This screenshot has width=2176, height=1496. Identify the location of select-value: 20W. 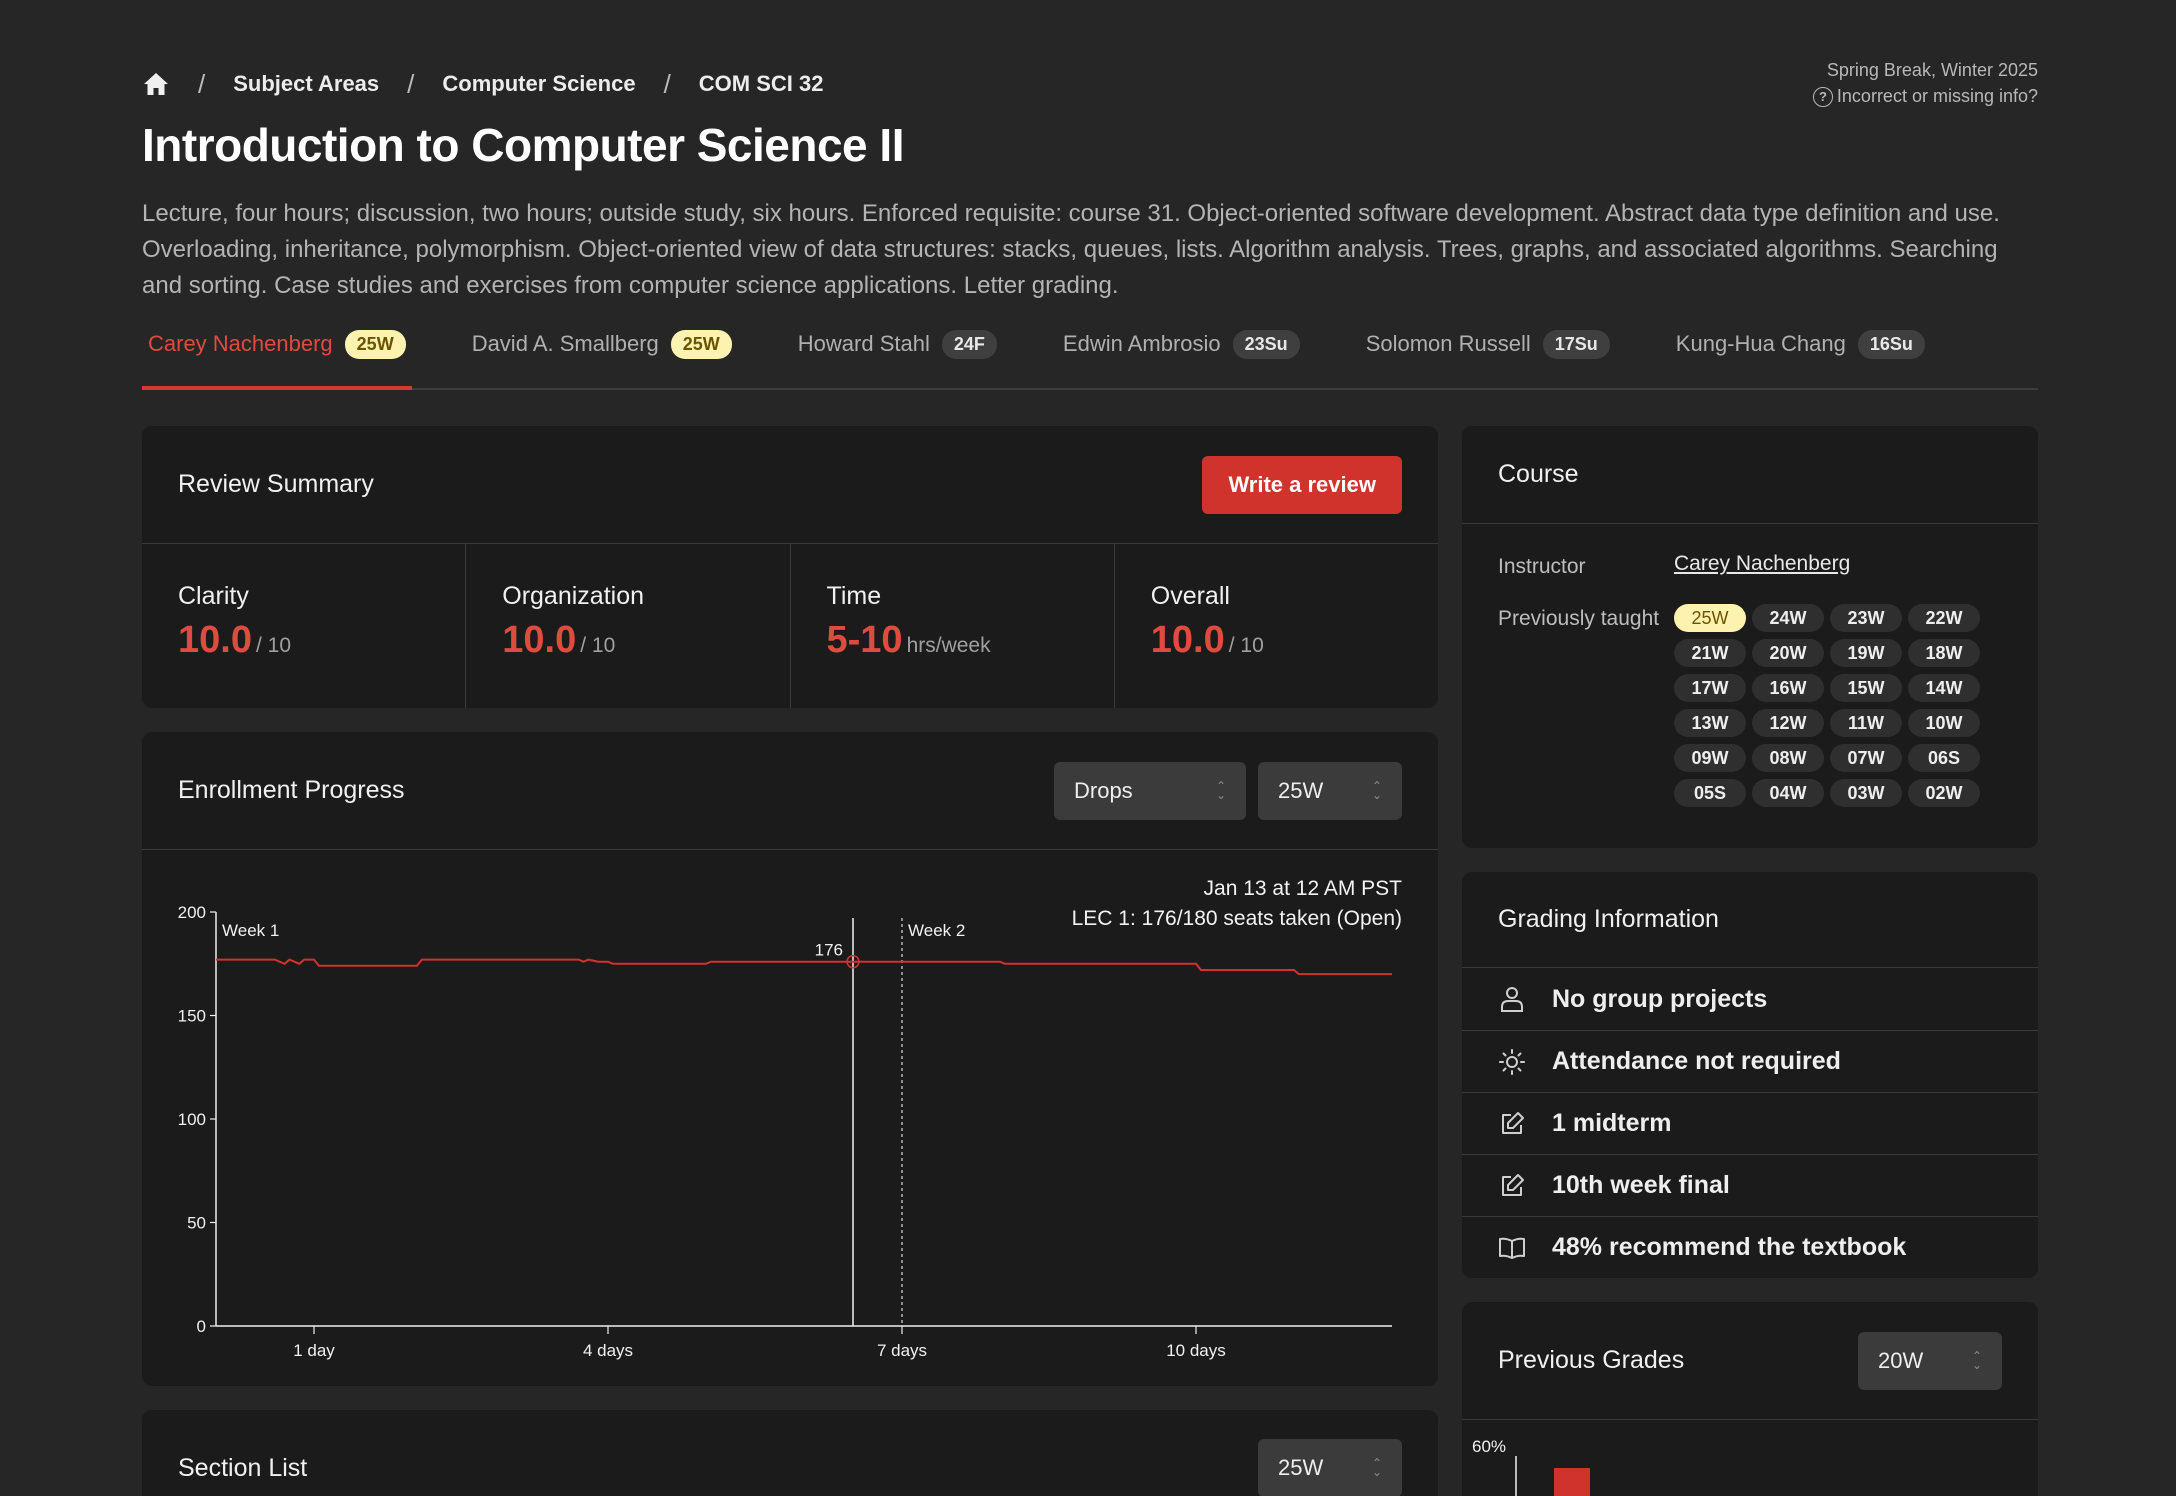
(1901, 1360).